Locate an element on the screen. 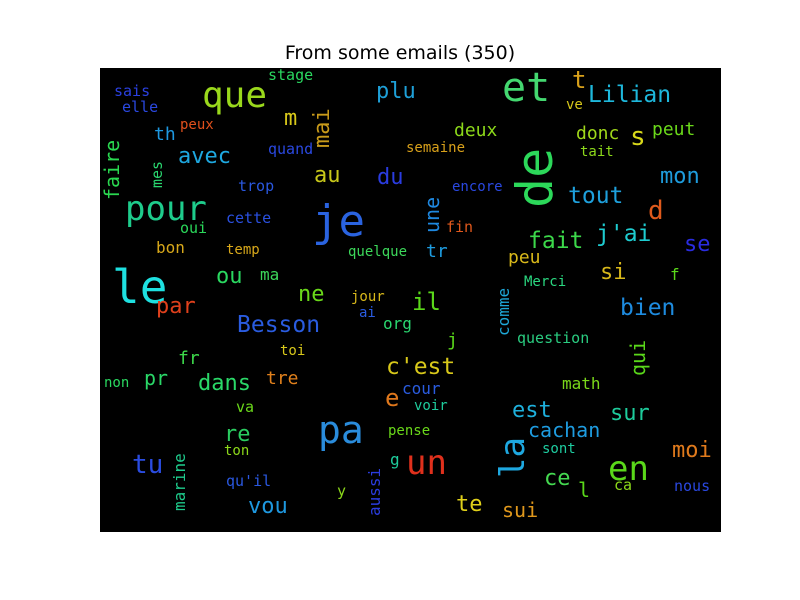 The height and width of the screenshot is (600, 800). cloud-word-une: une is located at coordinates (432, 214).